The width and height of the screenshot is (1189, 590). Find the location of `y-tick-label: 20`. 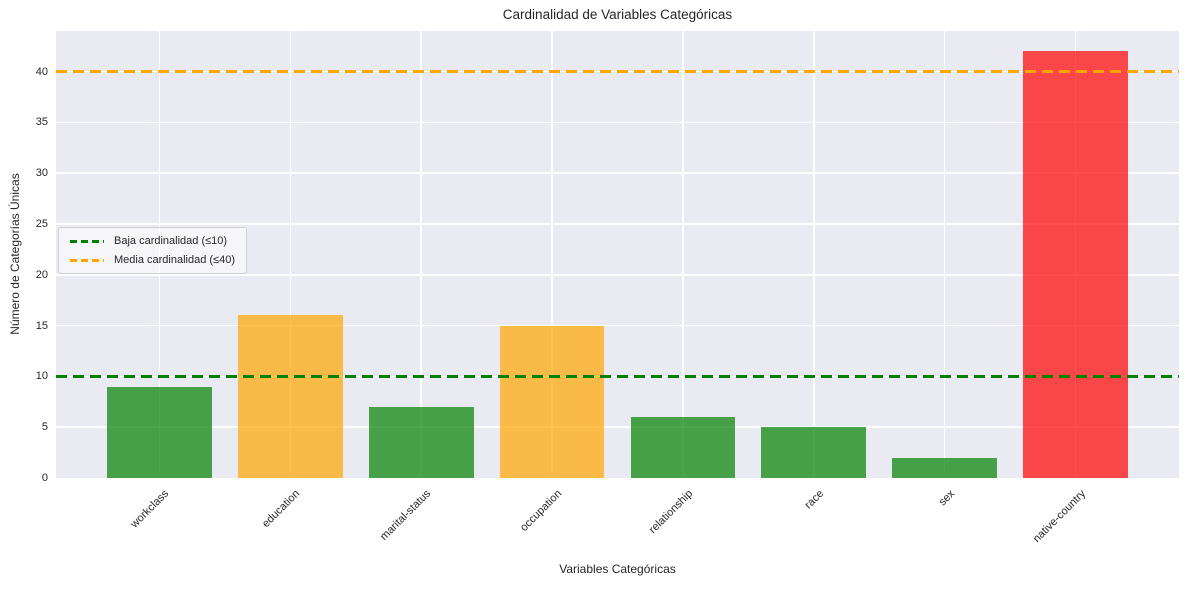

y-tick-label: 20 is located at coordinates (41, 274).